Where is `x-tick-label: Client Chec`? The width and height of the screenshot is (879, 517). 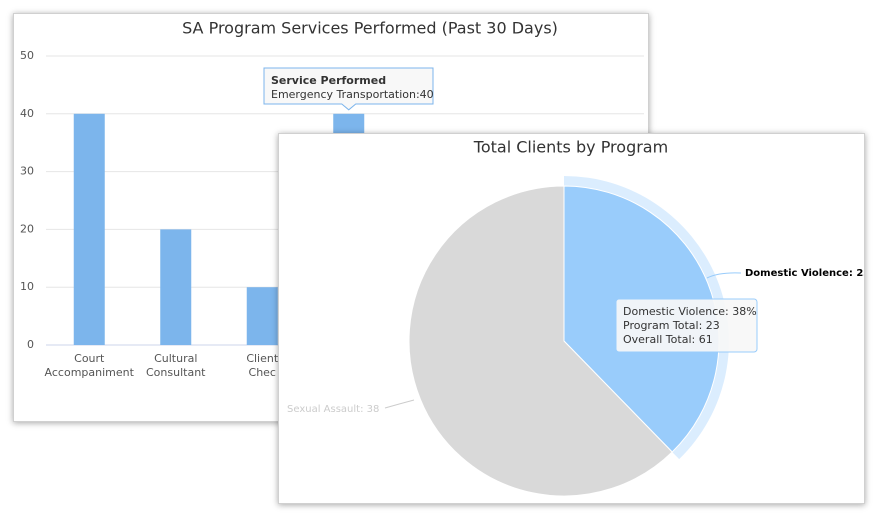
x-tick-label: Client Chec is located at coordinates (262, 365).